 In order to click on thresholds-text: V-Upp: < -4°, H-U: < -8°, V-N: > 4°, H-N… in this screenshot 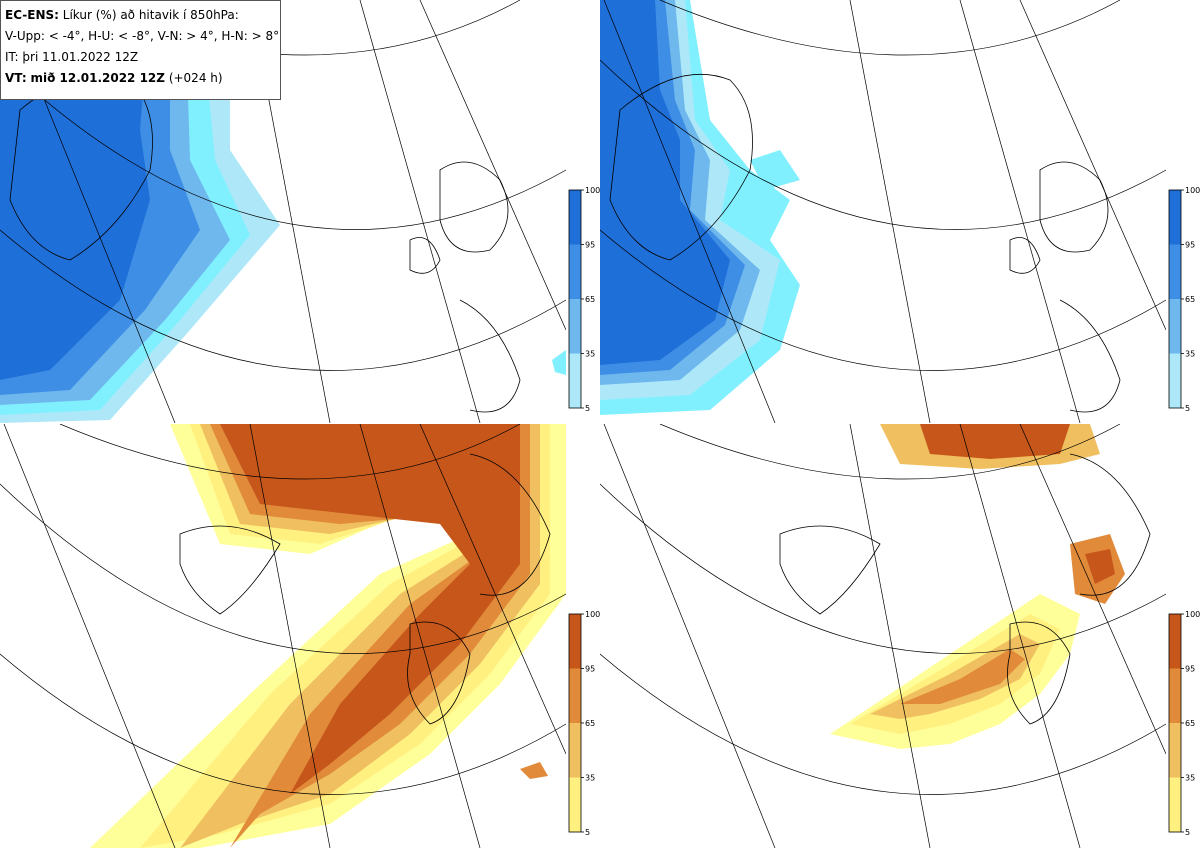, I will do `click(142, 36)`.